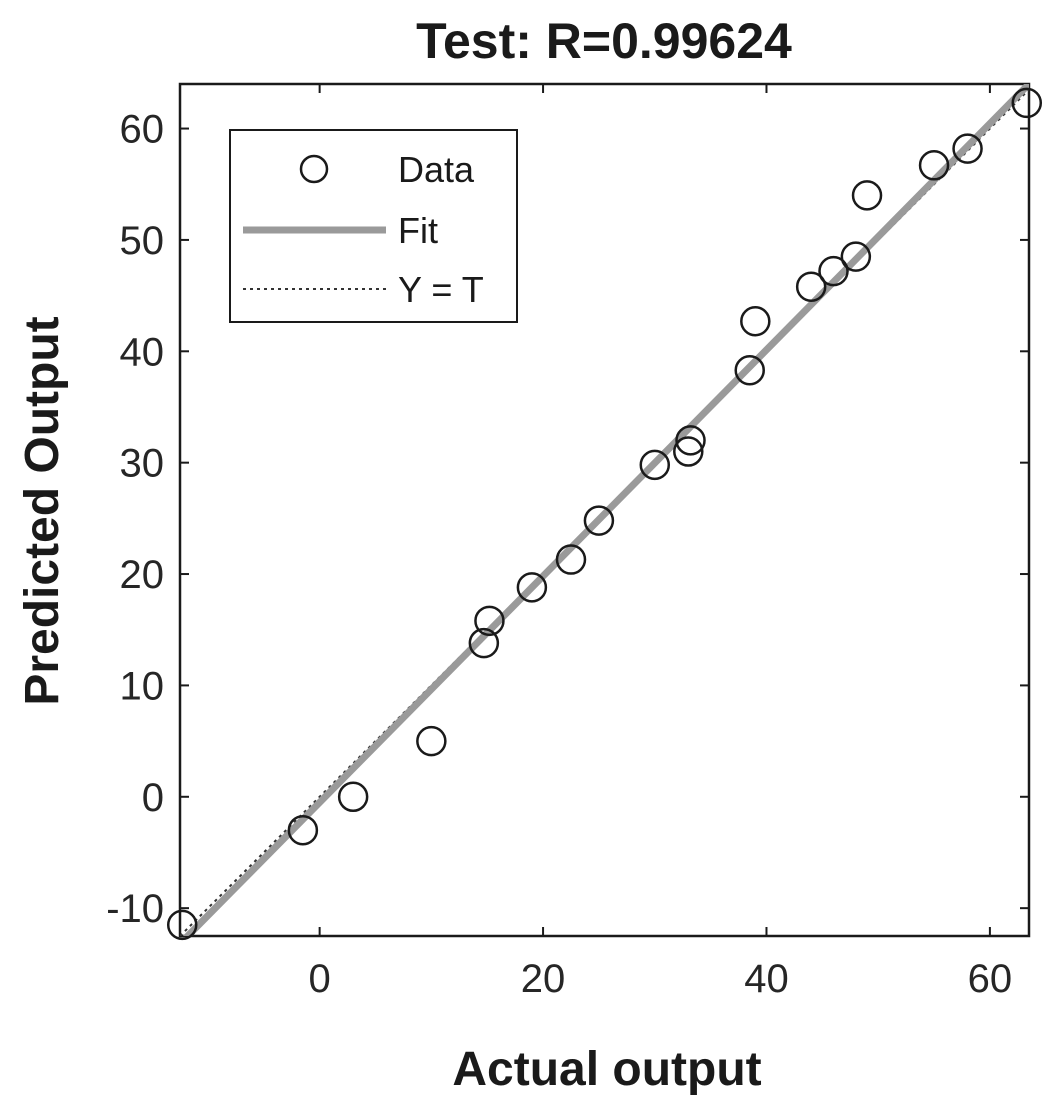  I want to click on chart-title: Test: R=0.99624, so click(604, 41).